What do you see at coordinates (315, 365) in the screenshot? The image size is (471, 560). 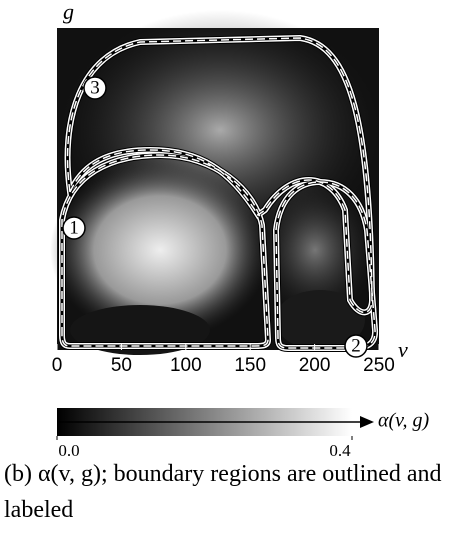 I see `x-tick-label: 200` at bounding box center [315, 365].